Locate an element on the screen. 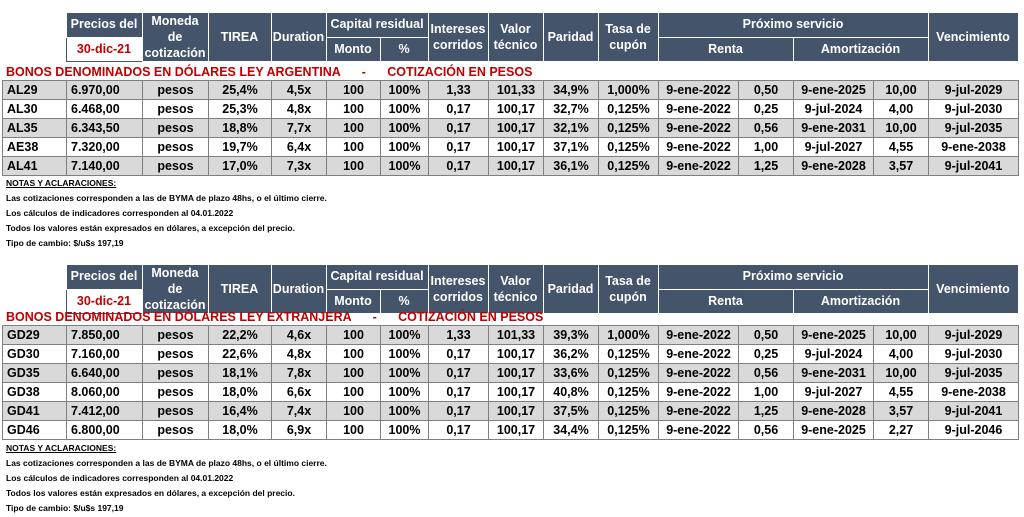 Image resolution: width=1024 pixels, height=517 pixels. cell-amort-fecha: 9-jul-2027 is located at coordinates (833, 147).